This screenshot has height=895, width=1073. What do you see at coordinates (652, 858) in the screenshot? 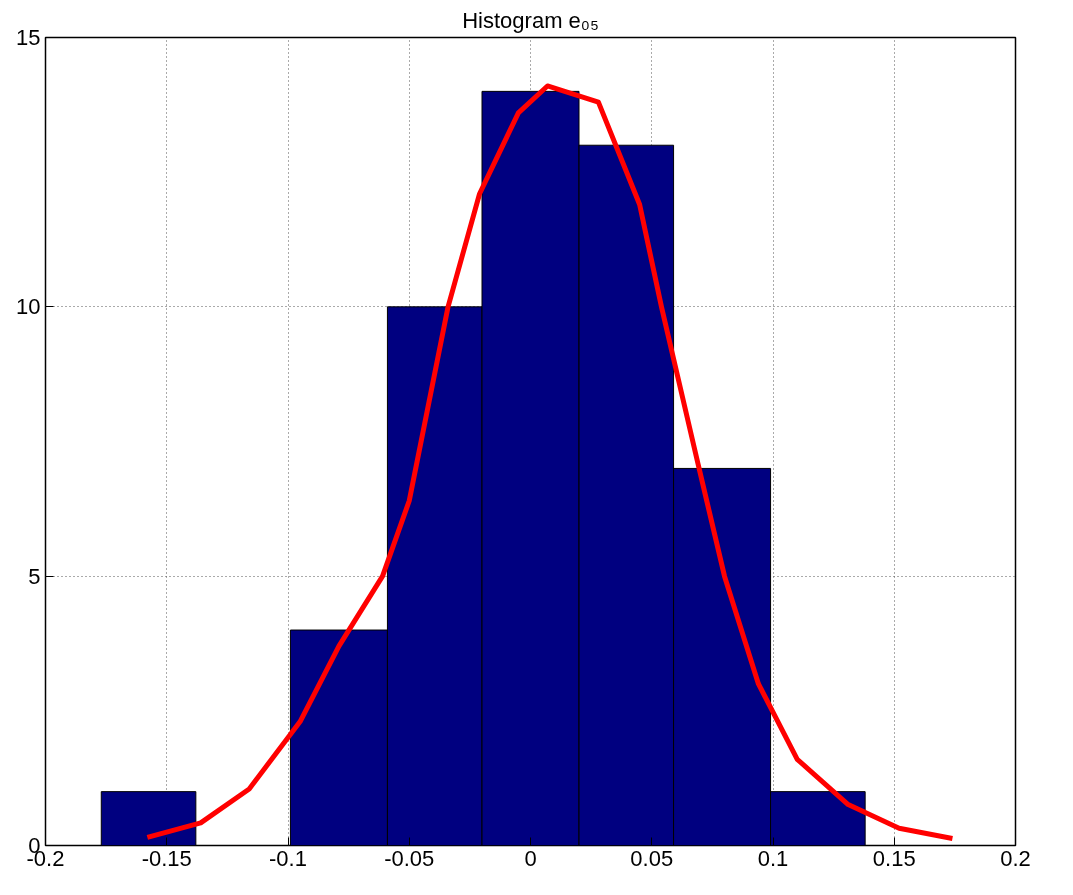
I see `x-tick-label: 0.05` at bounding box center [652, 858].